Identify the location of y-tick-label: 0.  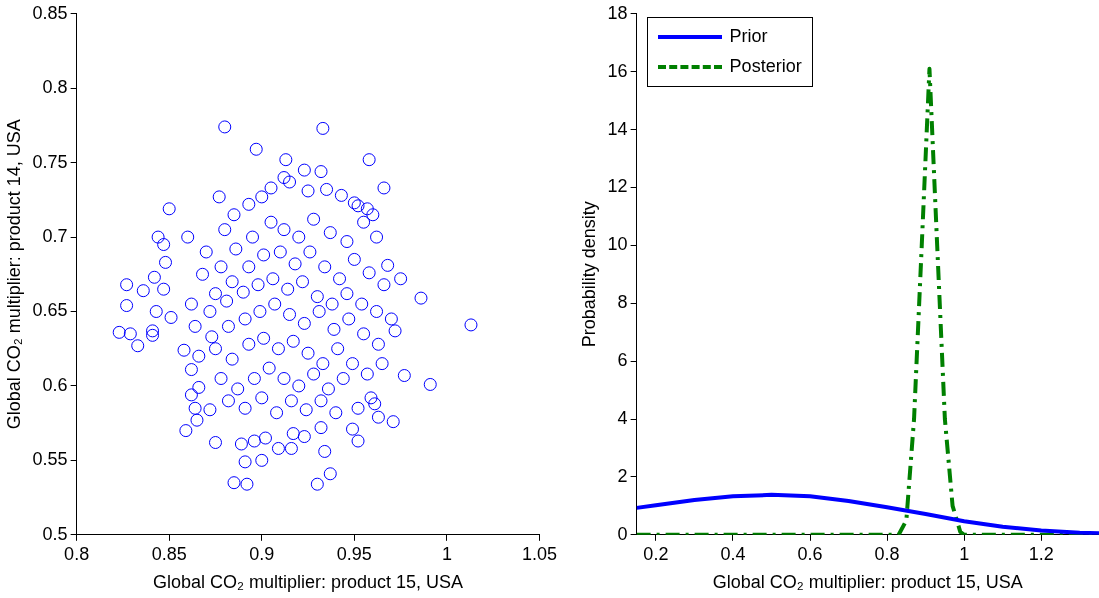
(622, 533).